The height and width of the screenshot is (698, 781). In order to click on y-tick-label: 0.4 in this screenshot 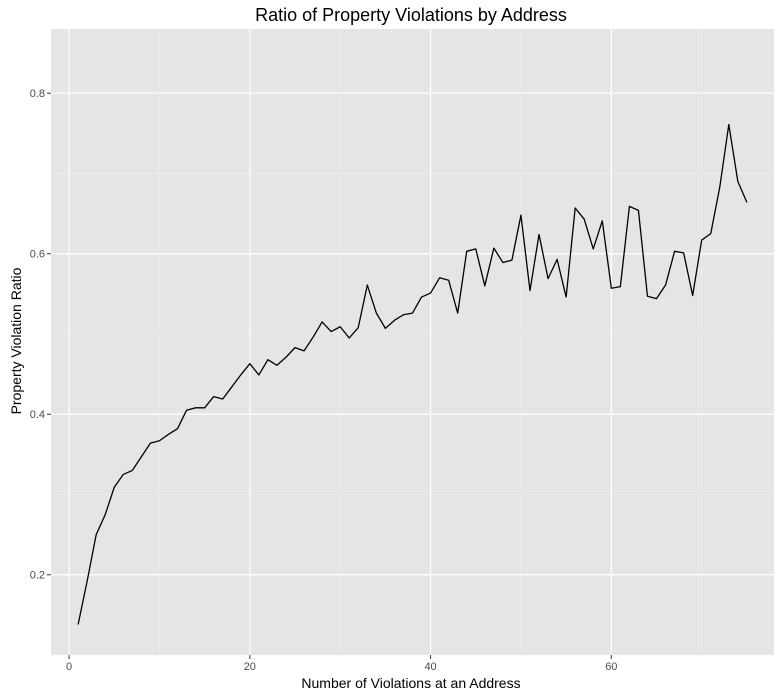, I will do `click(37, 415)`.